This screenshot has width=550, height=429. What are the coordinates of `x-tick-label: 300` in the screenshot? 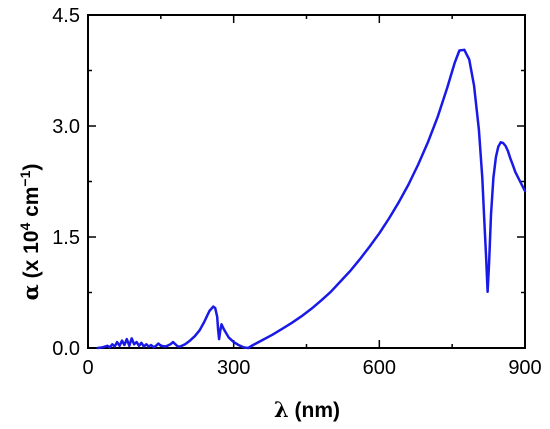 It's located at (233, 368).